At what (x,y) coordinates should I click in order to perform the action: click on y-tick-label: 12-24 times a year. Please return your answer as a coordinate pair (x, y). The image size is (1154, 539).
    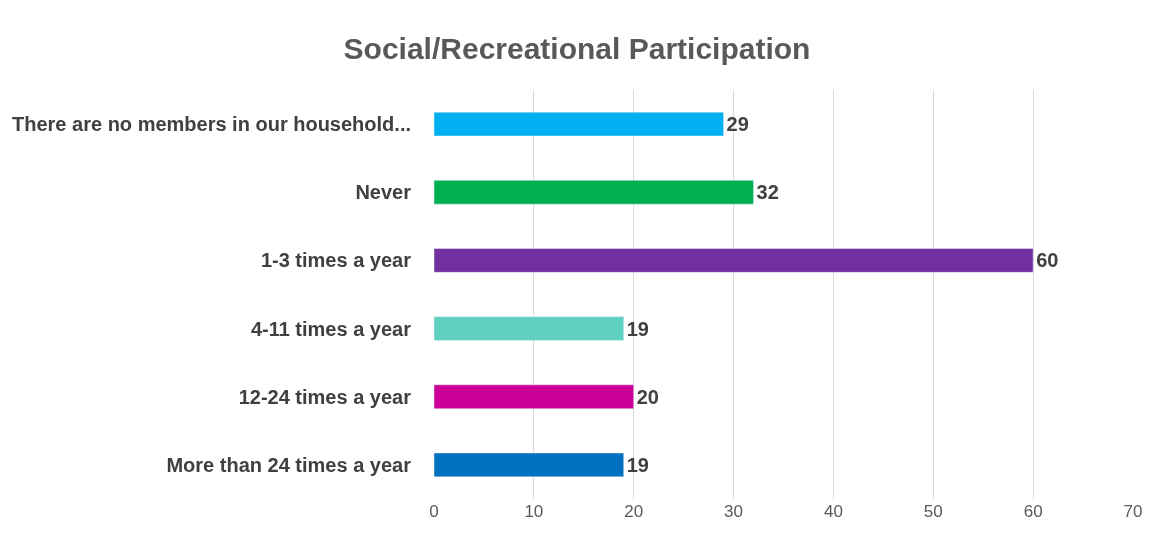
    Looking at the image, I should click on (325, 396).